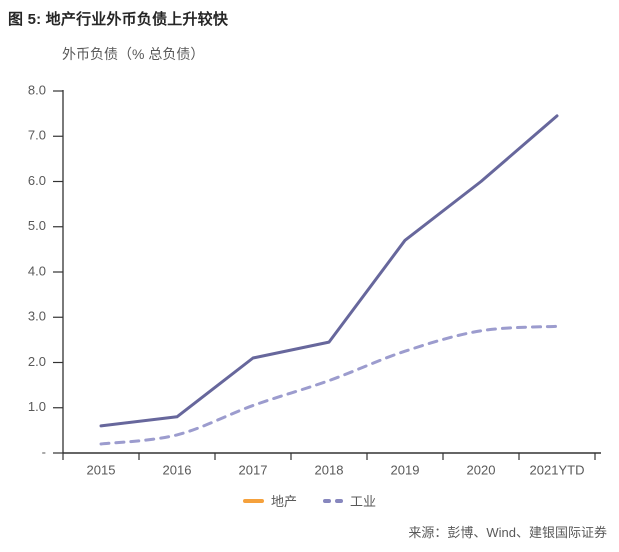 This screenshot has width=619, height=552. I want to click on y-tick-label: -, so click(44, 451).